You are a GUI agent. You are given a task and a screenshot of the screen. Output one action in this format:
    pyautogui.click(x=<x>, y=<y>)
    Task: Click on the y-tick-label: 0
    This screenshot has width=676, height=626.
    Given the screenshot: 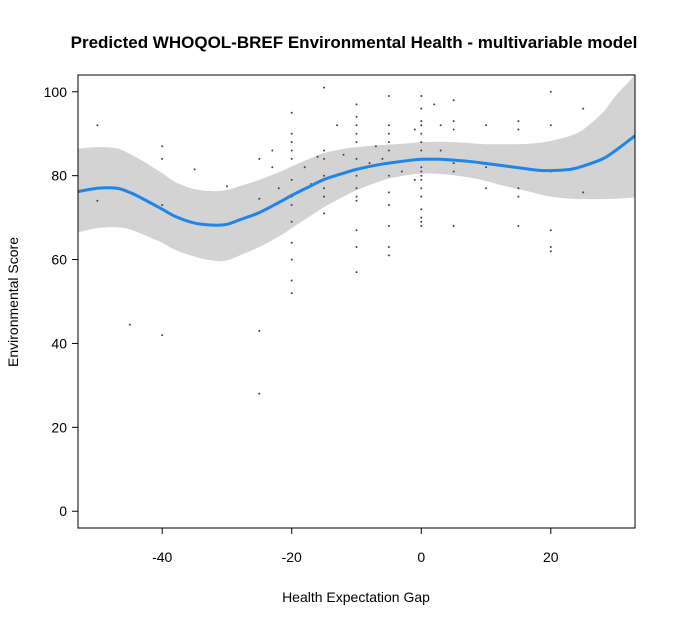 What is the action you would take?
    pyautogui.click(x=63, y=511)
    